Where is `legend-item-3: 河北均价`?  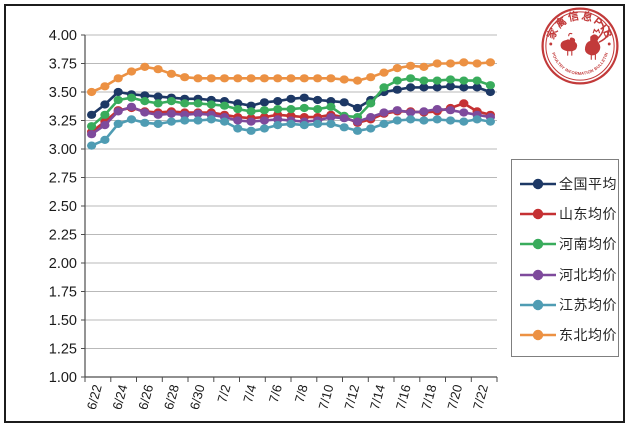 legend-item-3: 河北均价 is located at coordinates (568, 274).